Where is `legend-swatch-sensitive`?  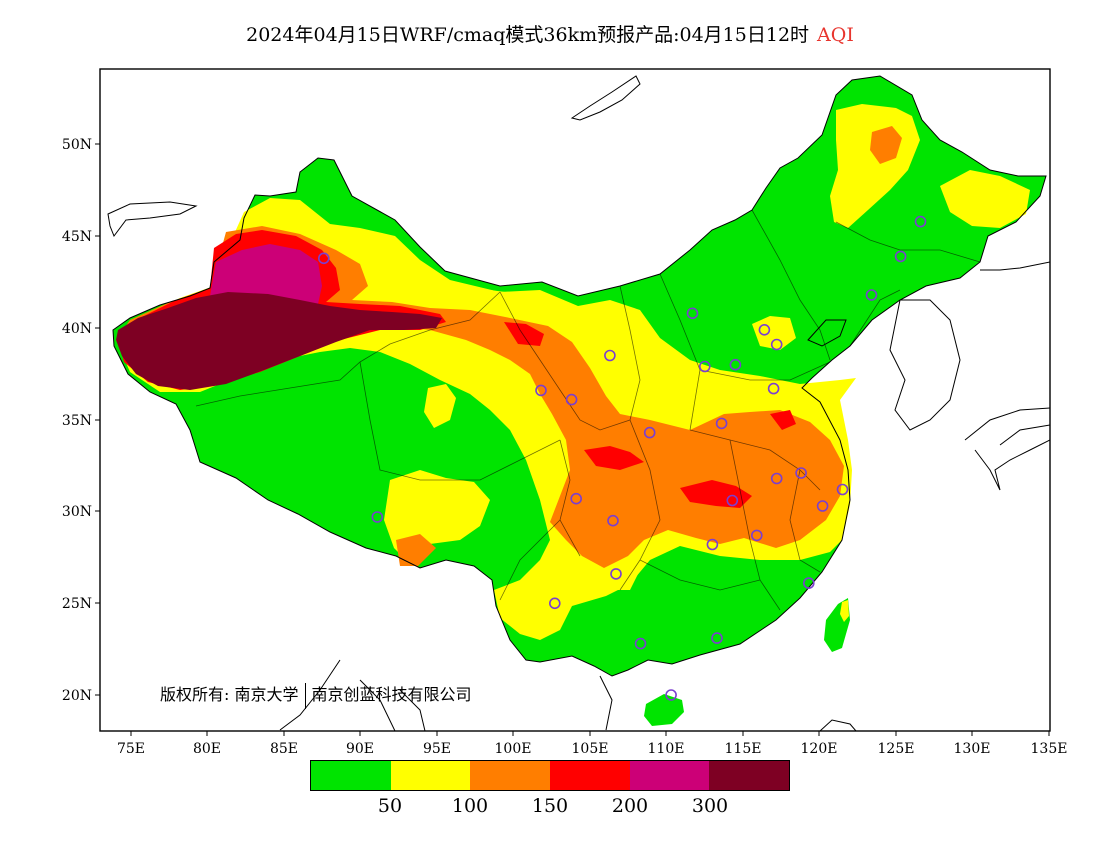
legend-swatch-sensitive is located at coordinates (510, 775).